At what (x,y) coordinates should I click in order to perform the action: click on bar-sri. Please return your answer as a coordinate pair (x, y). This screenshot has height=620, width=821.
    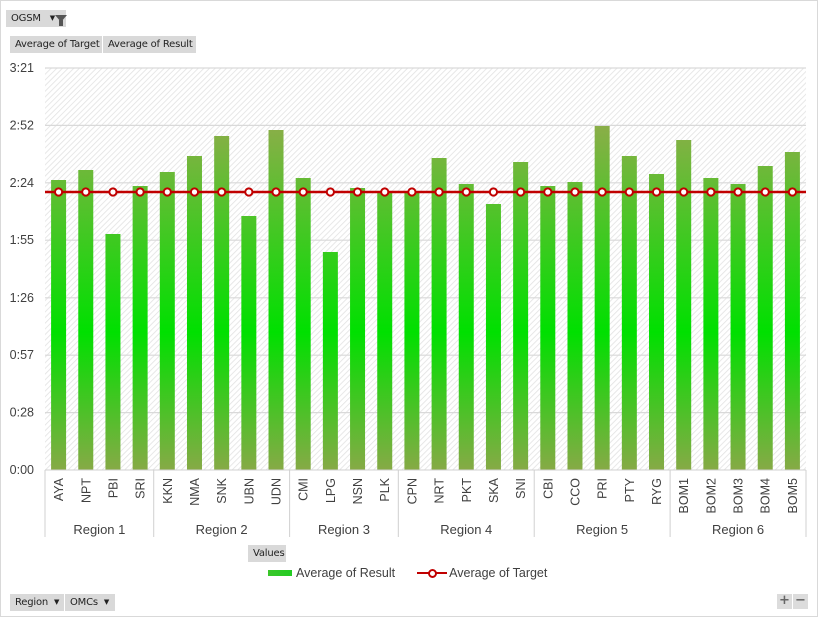
    Looking at the image, I should click on (140, 328).